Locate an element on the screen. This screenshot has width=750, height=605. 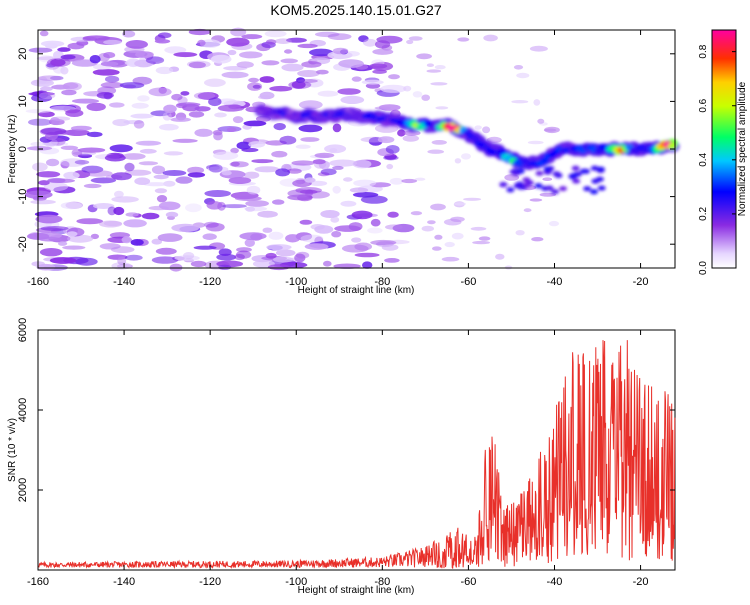
spectrogram-x-tick-label: -80 is located at coordinates (382, 282).